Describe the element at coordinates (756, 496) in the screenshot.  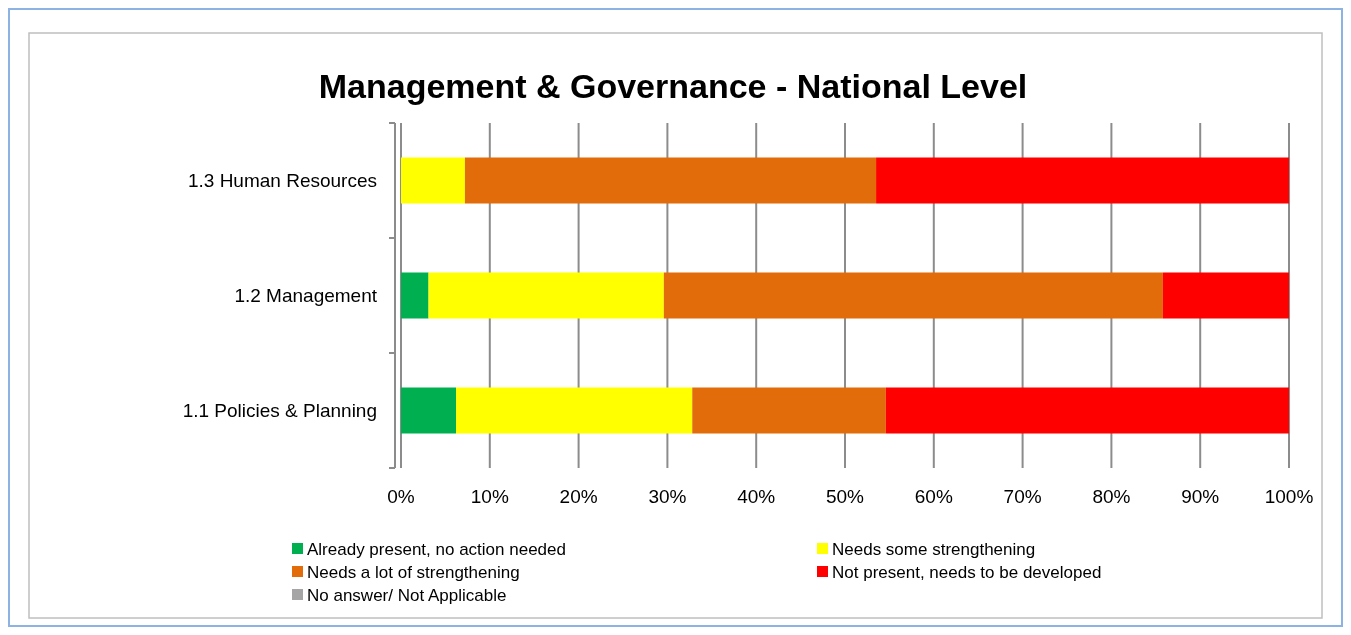
I see `x-tick-label: 40%` at that location.